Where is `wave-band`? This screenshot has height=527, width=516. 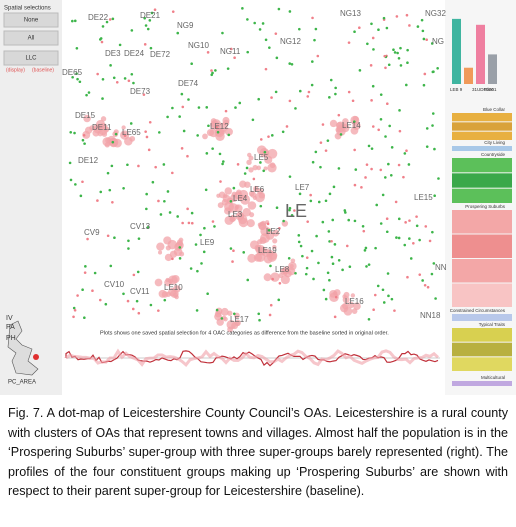 wave-band is located at coordinates (252, 358).